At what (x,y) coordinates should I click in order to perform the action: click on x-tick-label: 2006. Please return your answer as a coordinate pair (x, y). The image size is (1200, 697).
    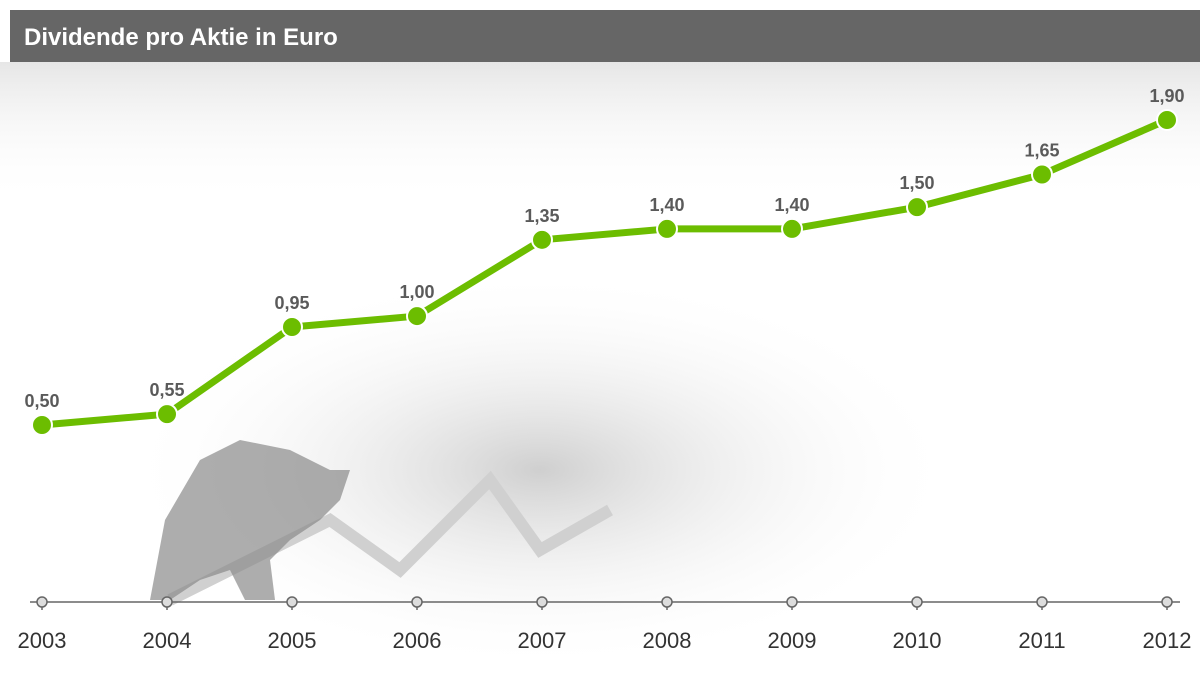
    Looking at the image, I should click on (417, 640).